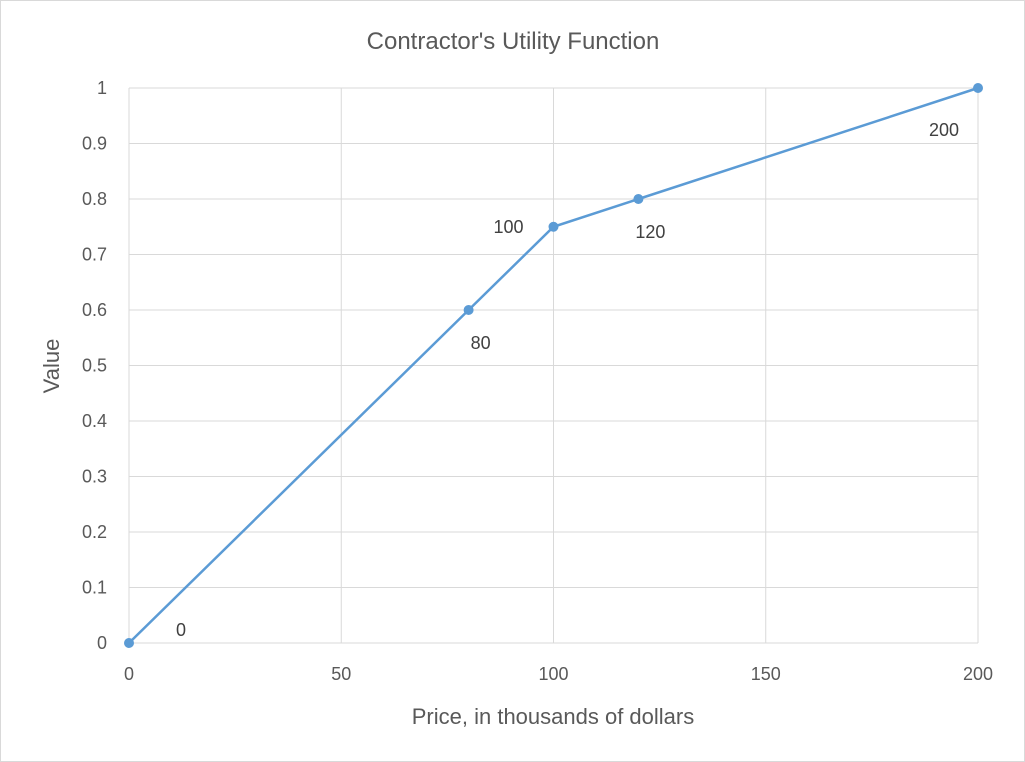 The width and height of the screenshot is (1025, 762). Describe the element at coordinates (181, 630) in the screenshot. I see `data-label: 0` at that location.